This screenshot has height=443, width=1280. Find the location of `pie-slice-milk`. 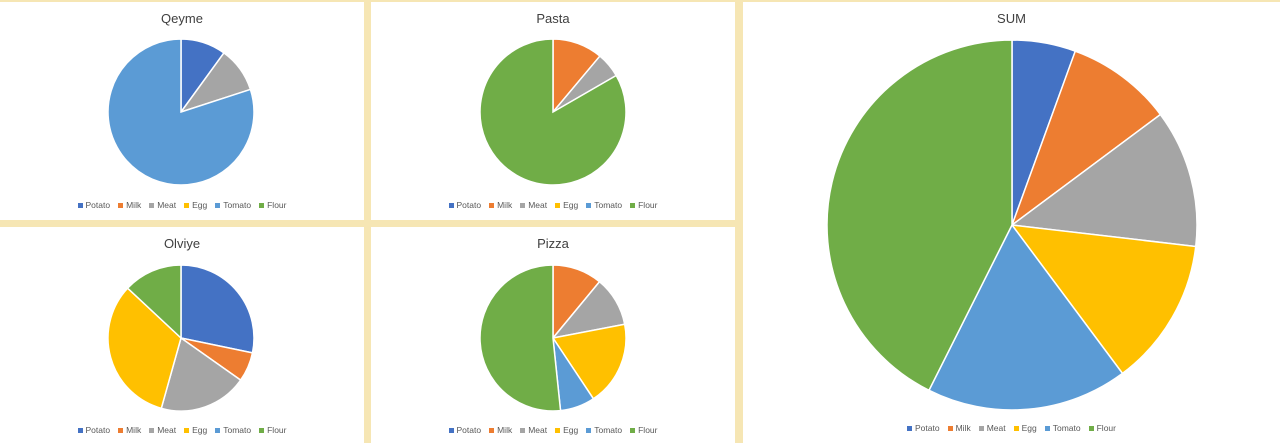

pie-slice-milk is located at coordinates (1086, 139).